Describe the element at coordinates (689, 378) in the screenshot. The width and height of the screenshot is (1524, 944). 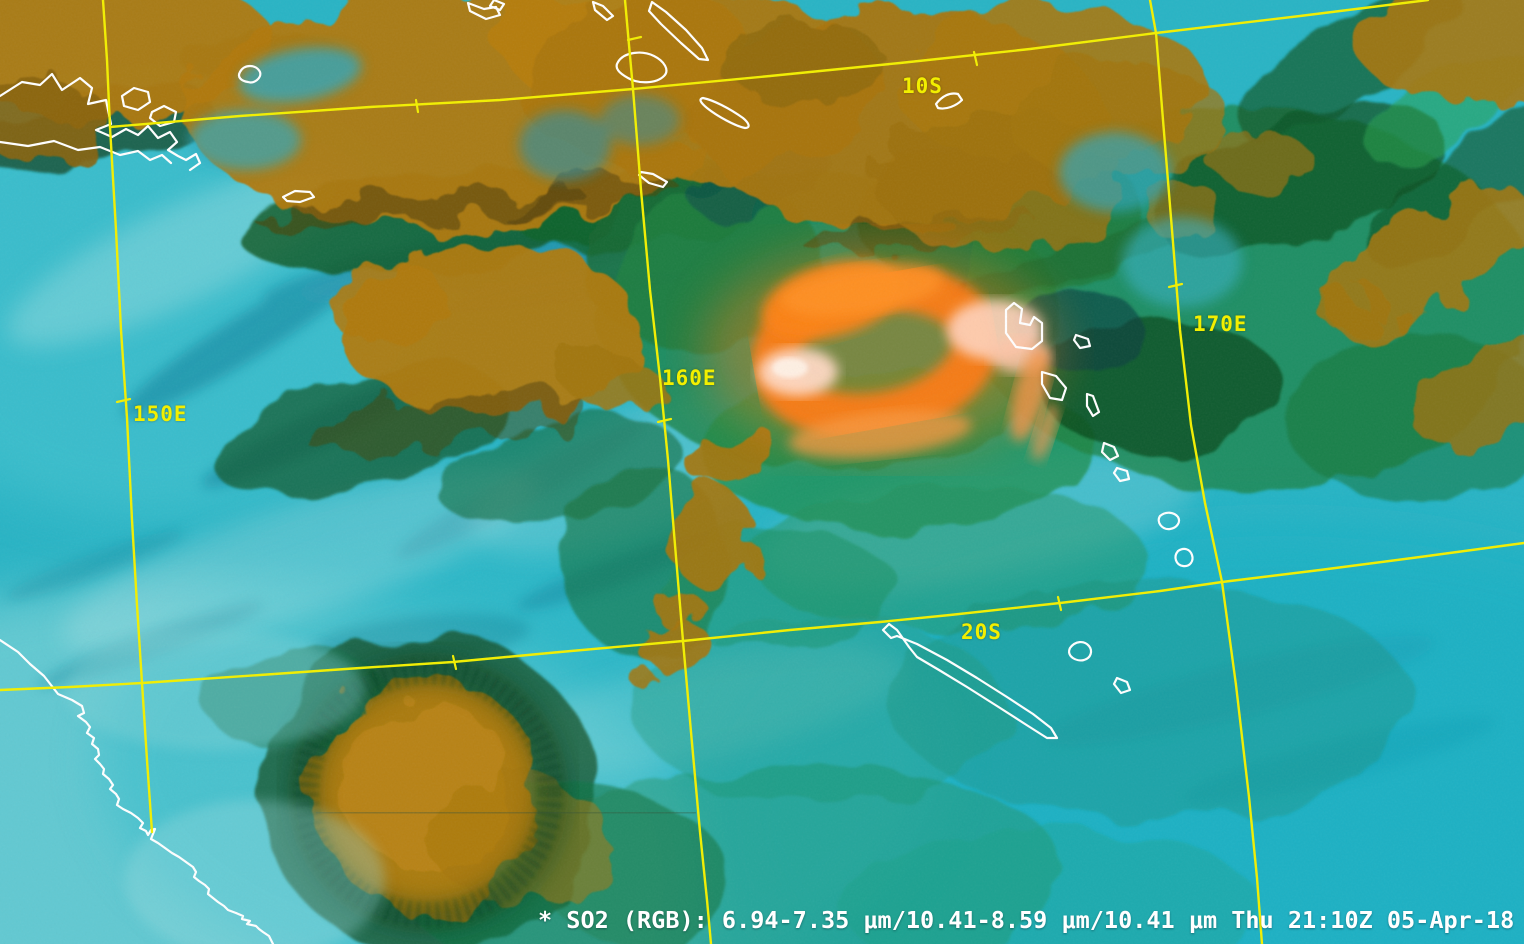
I see `grid-label-160e: 160E` at that location.